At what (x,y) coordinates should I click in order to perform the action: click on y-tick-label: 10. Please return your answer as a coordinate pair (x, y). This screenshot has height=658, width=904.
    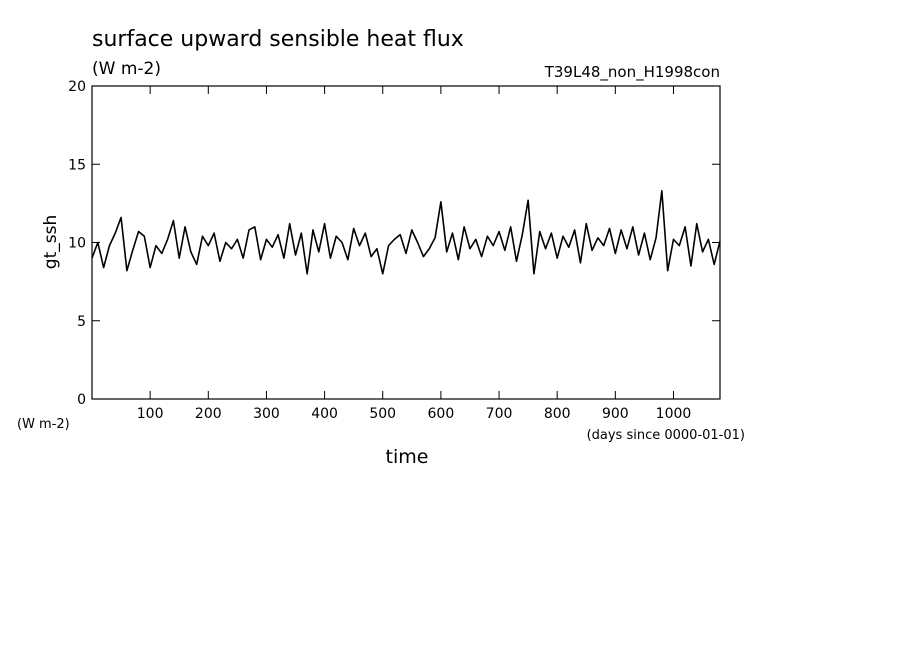
    Looking at the image, I should click on (77, 244).